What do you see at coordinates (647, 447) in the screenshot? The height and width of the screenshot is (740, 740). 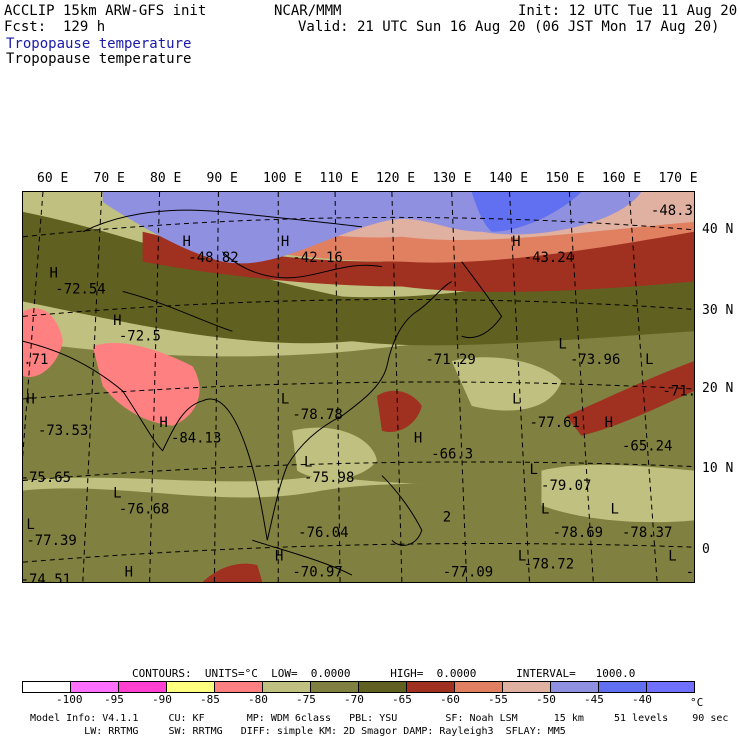 I see `value-label: -65.24` at bounding box center [647, 447].